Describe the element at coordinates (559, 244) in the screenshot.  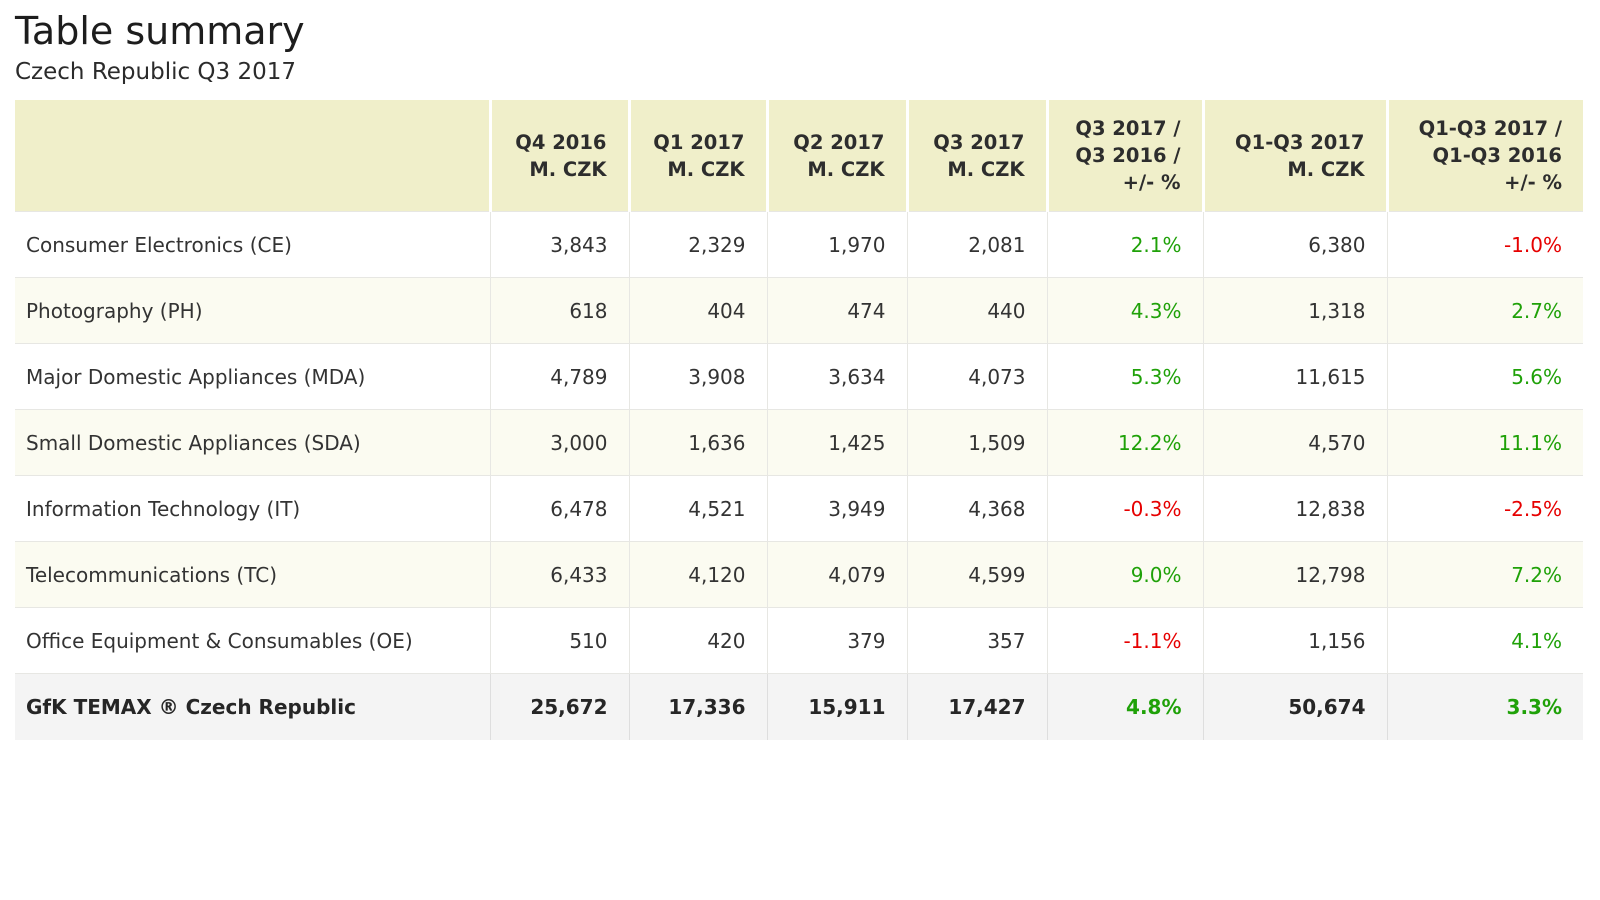
I see `value-cell: 3,843` at that location.